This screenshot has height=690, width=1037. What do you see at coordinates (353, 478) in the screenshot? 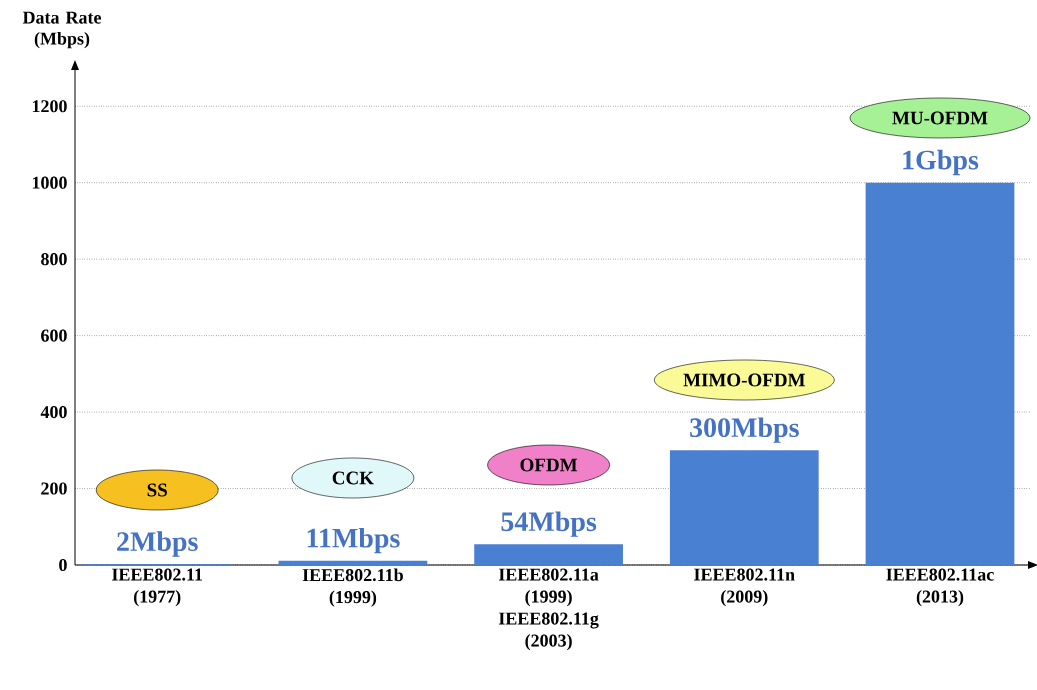
I see `annotation: CCK` at bounding box center [353, 478].